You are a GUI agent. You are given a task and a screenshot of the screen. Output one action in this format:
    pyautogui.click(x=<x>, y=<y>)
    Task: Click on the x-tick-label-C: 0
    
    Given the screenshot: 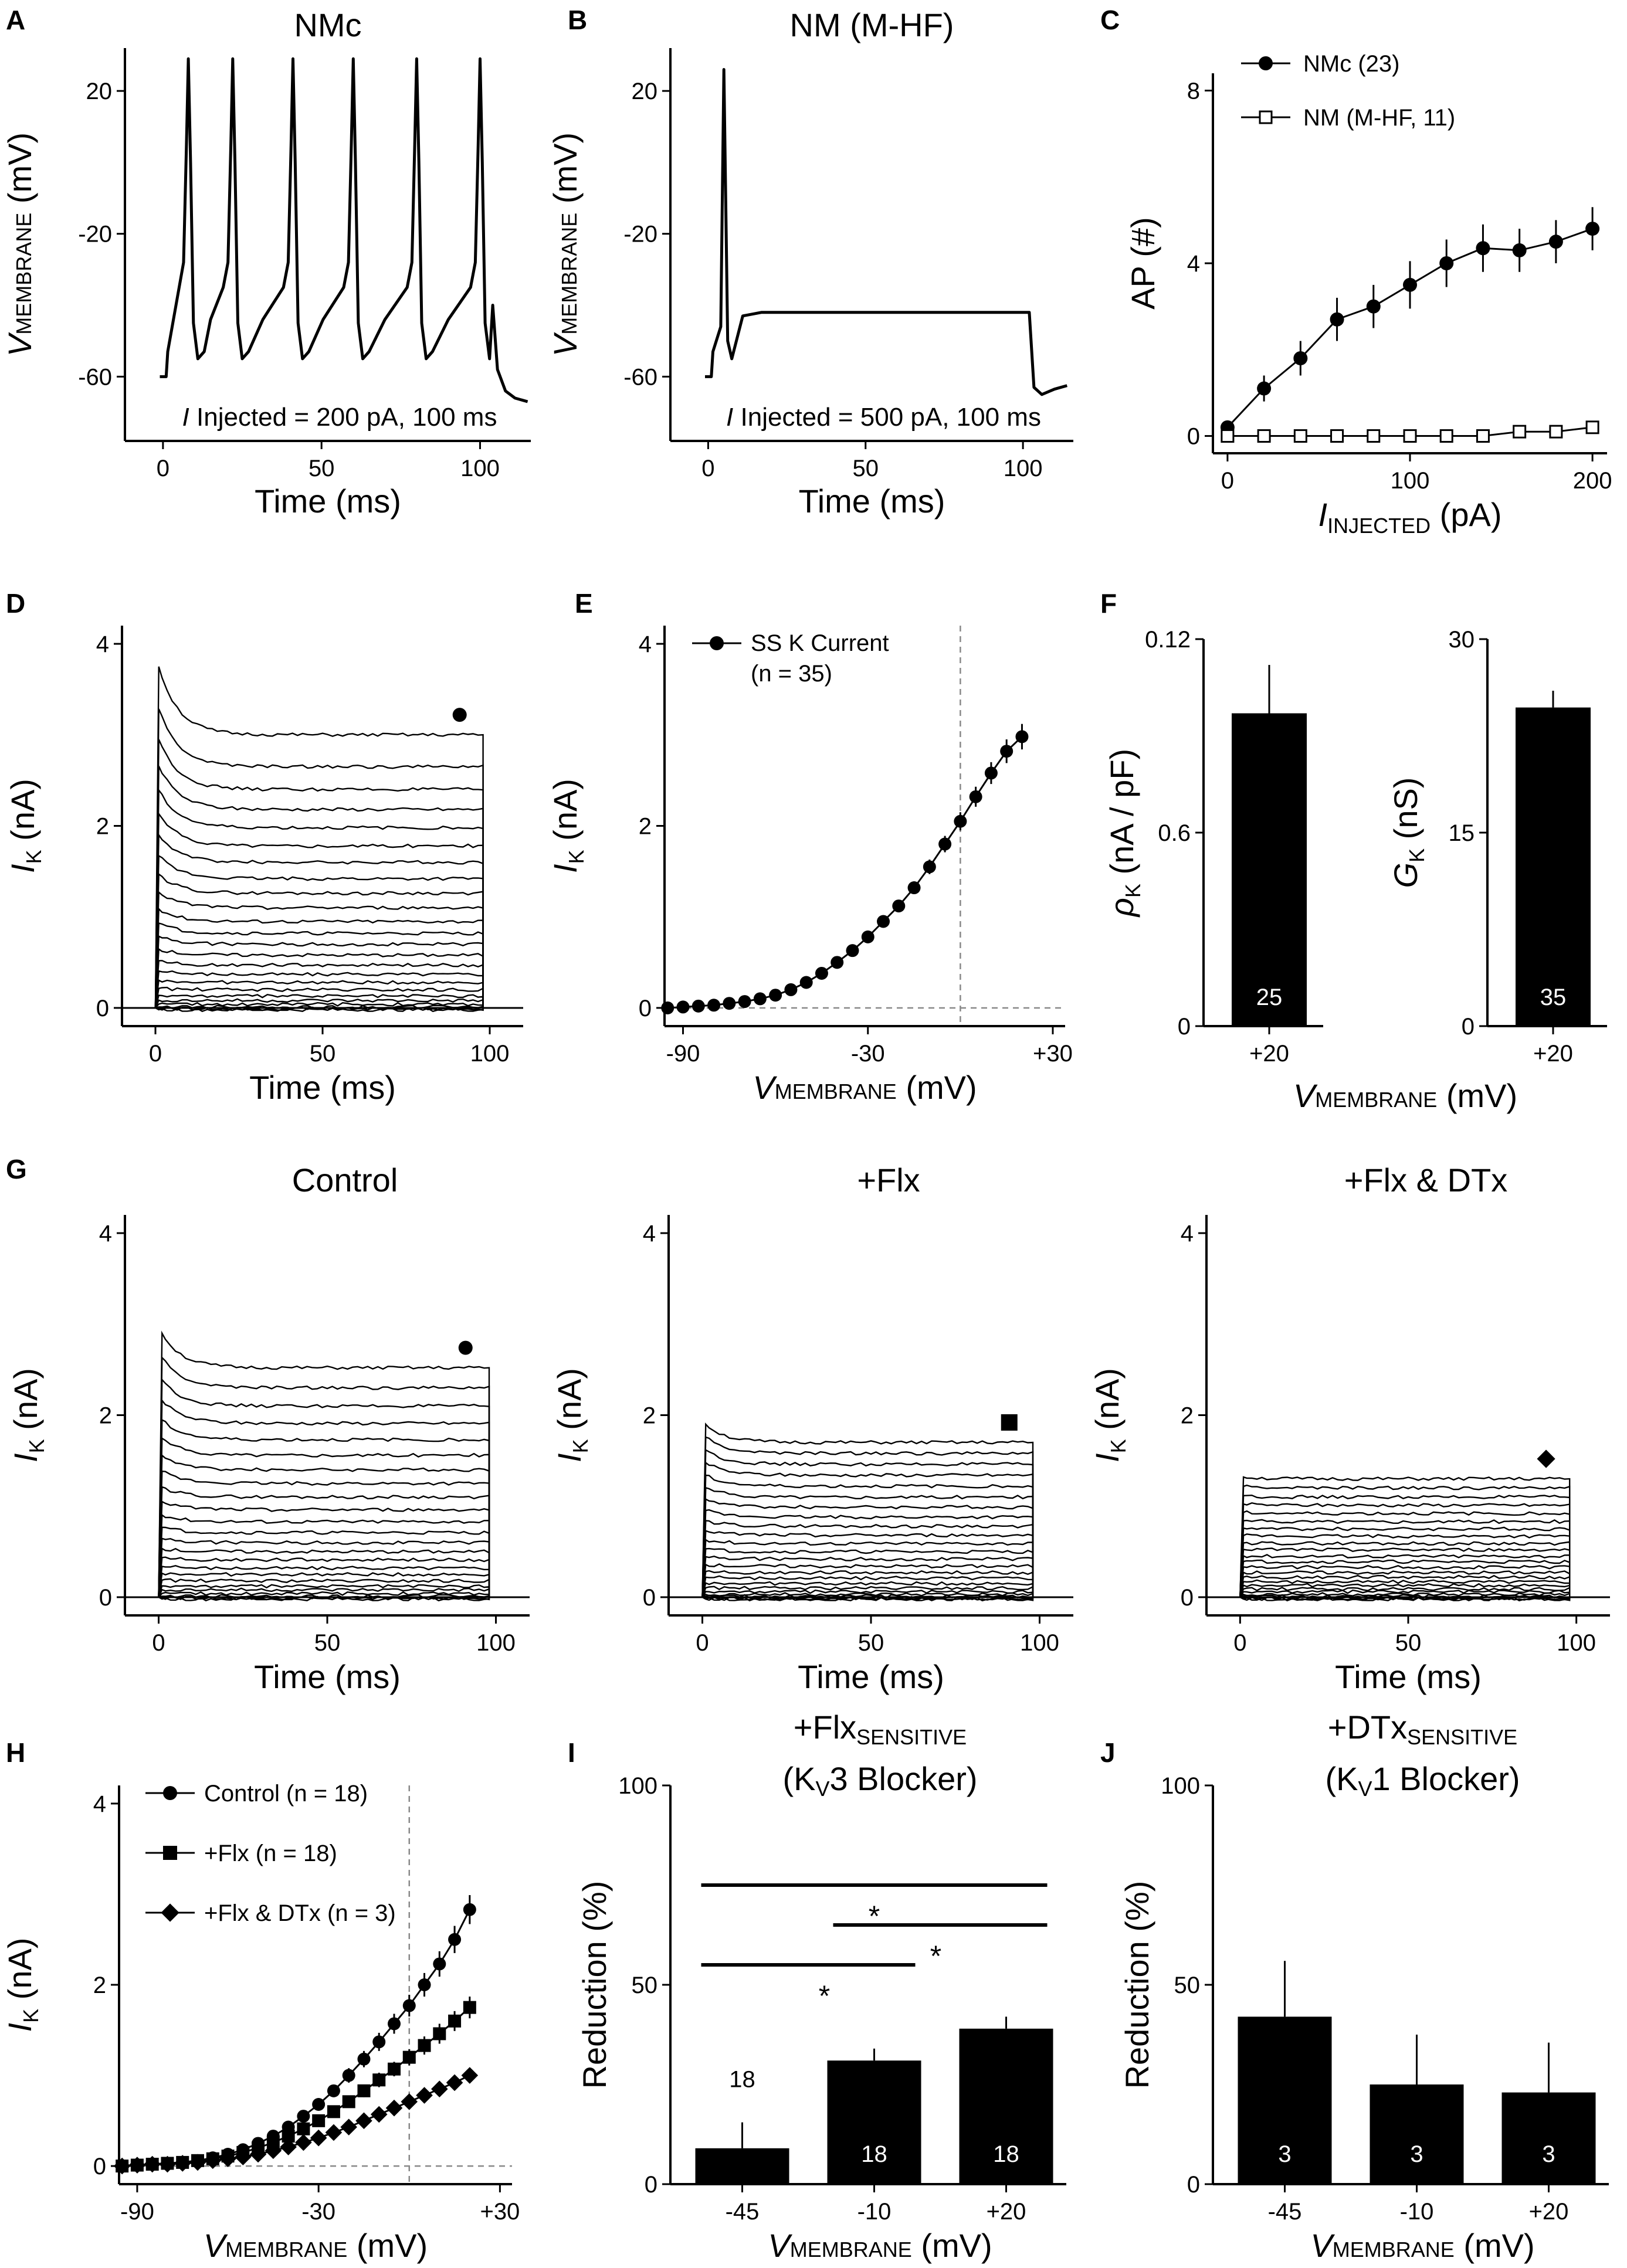 What is the action you would take?
    pyautogui.click(x=1228, y=481)
    